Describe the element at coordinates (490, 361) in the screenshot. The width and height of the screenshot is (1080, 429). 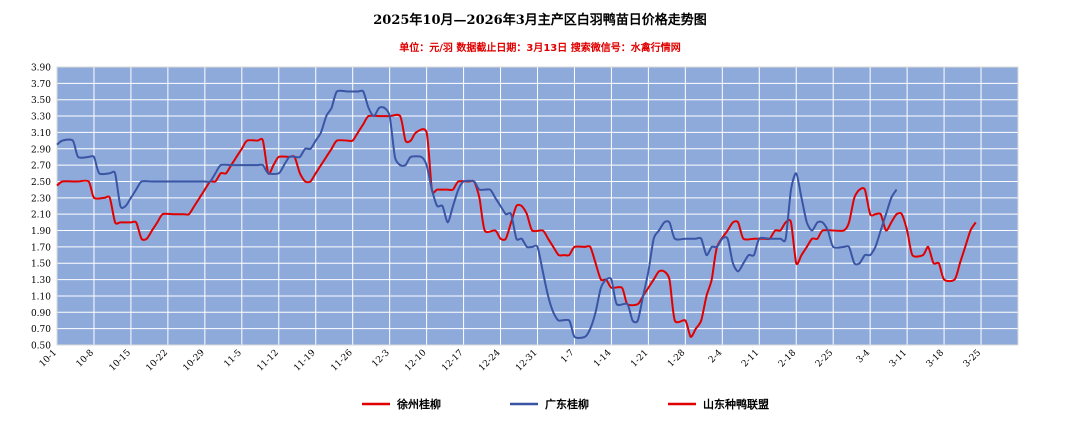
I see `x-tick-label: 12-24` at that location.